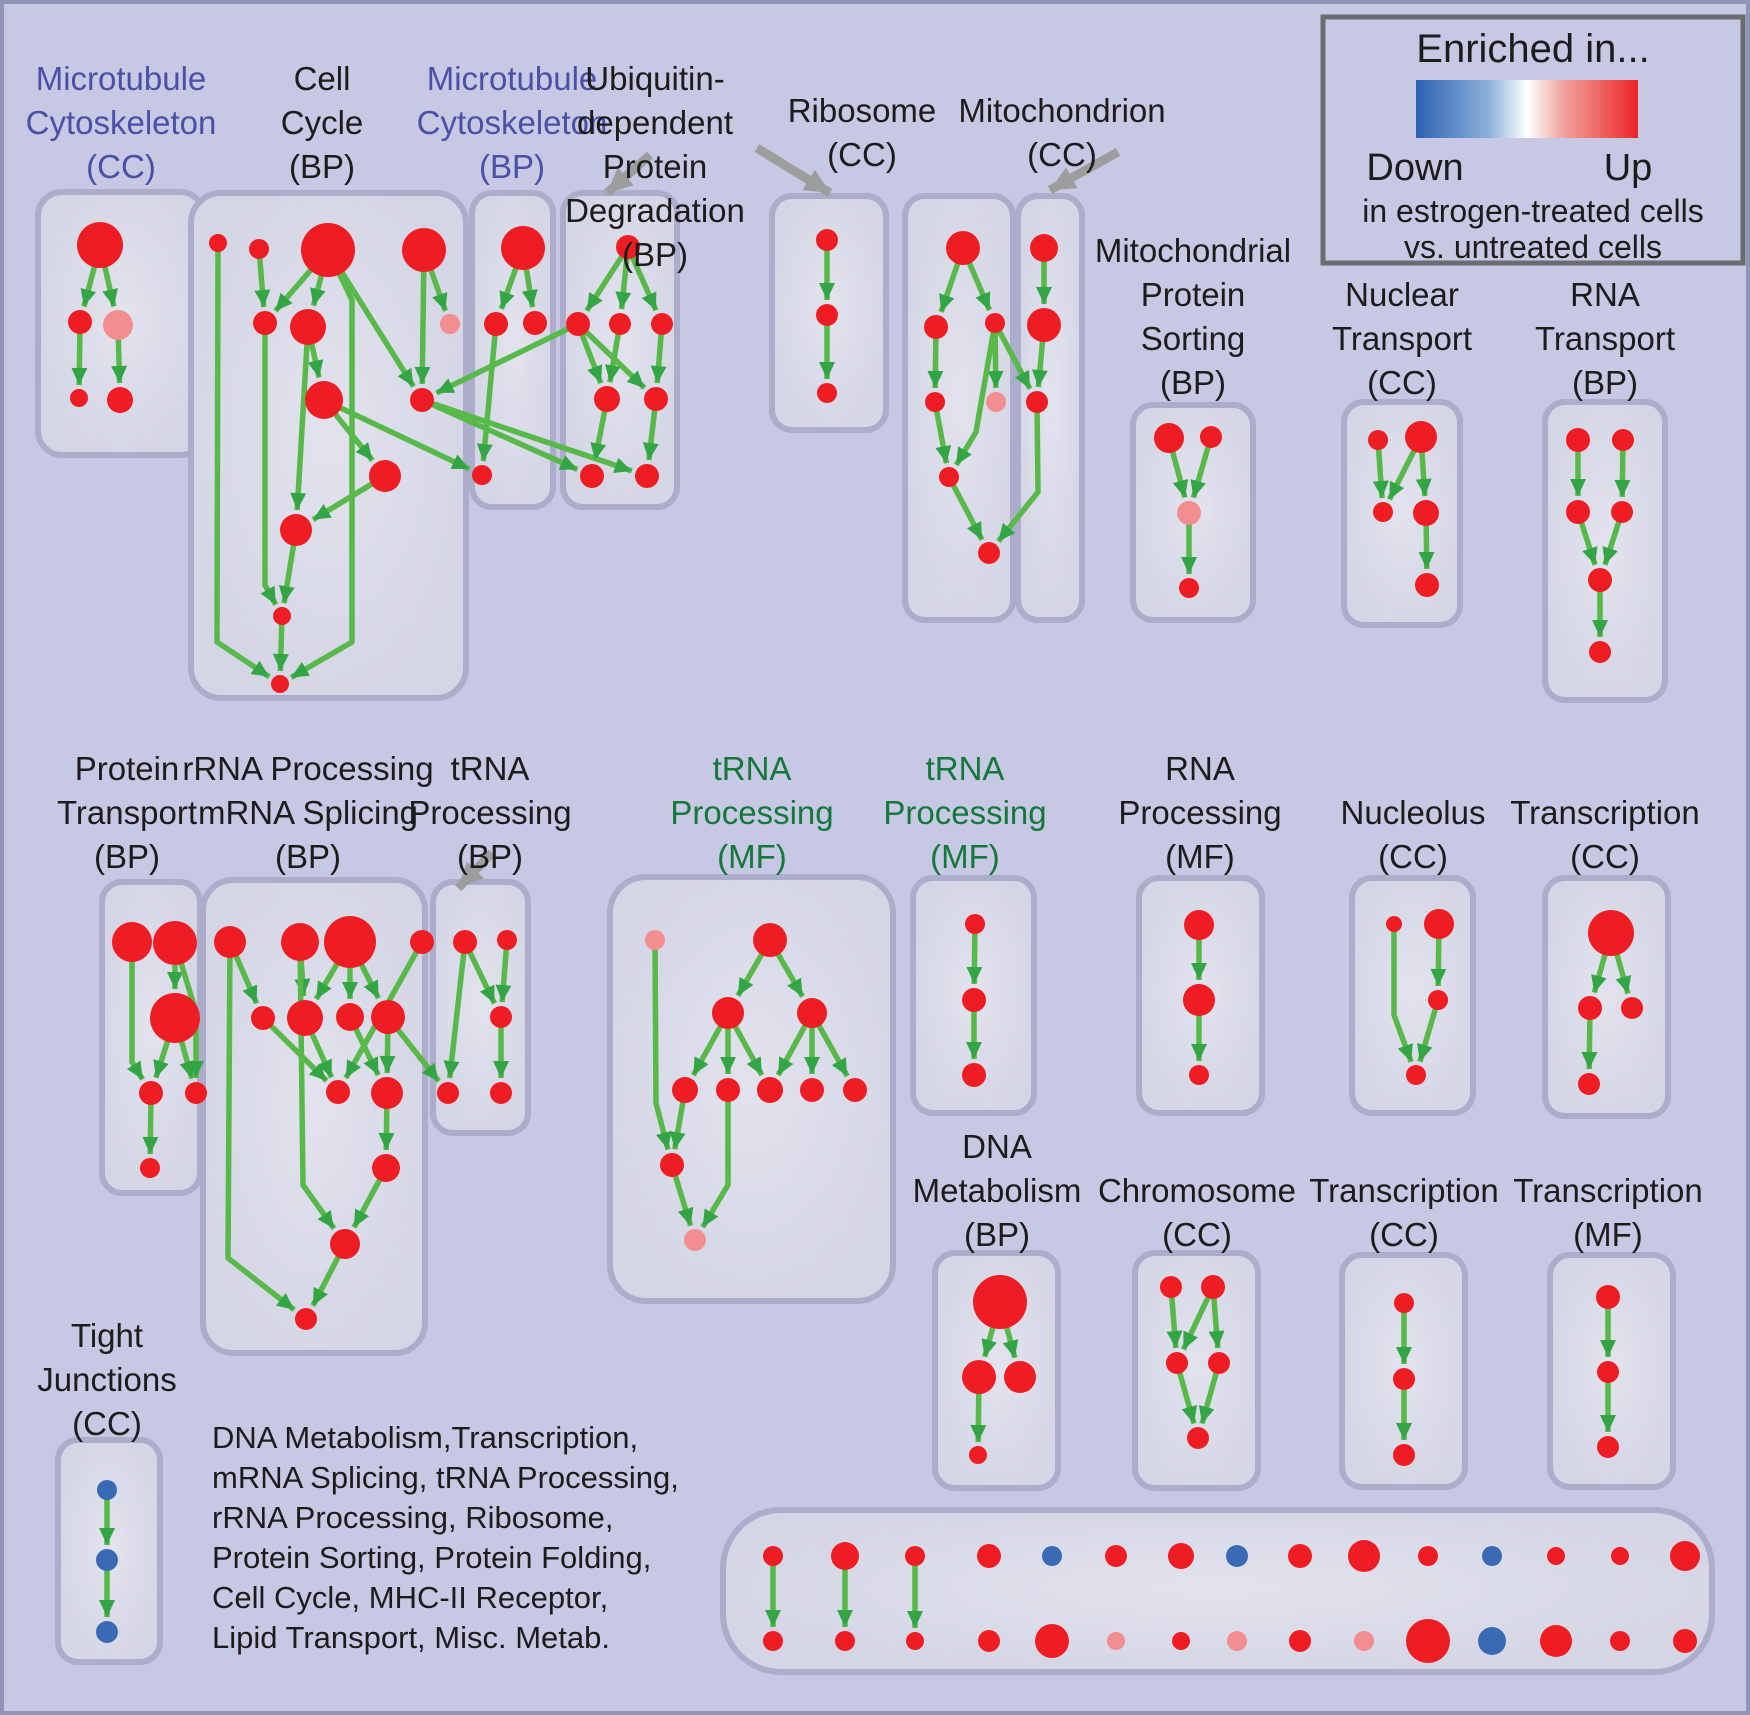 The image size is (1750, 1715). Describe the element at coordinates (1380, 473) in the screenshot. I see `edge-i1-i3` at that location.